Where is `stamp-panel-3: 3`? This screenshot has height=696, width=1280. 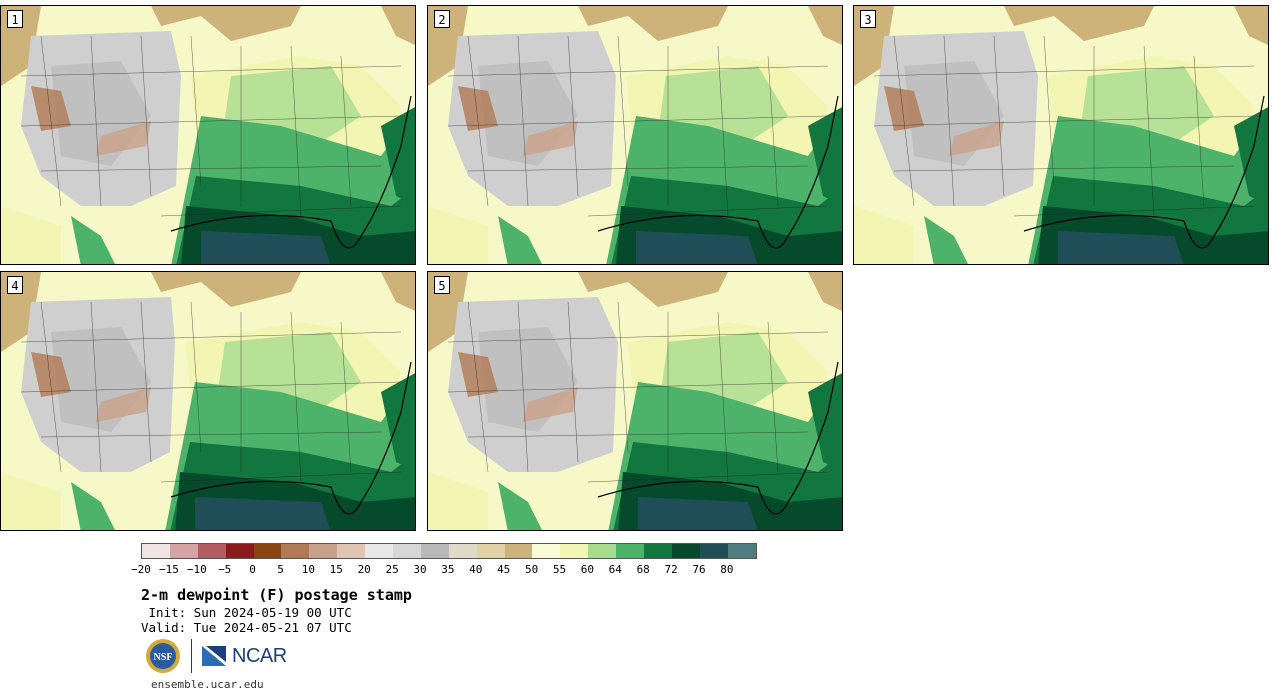
stamp-panel-3: 3 is located at coordinates (1061, 135).